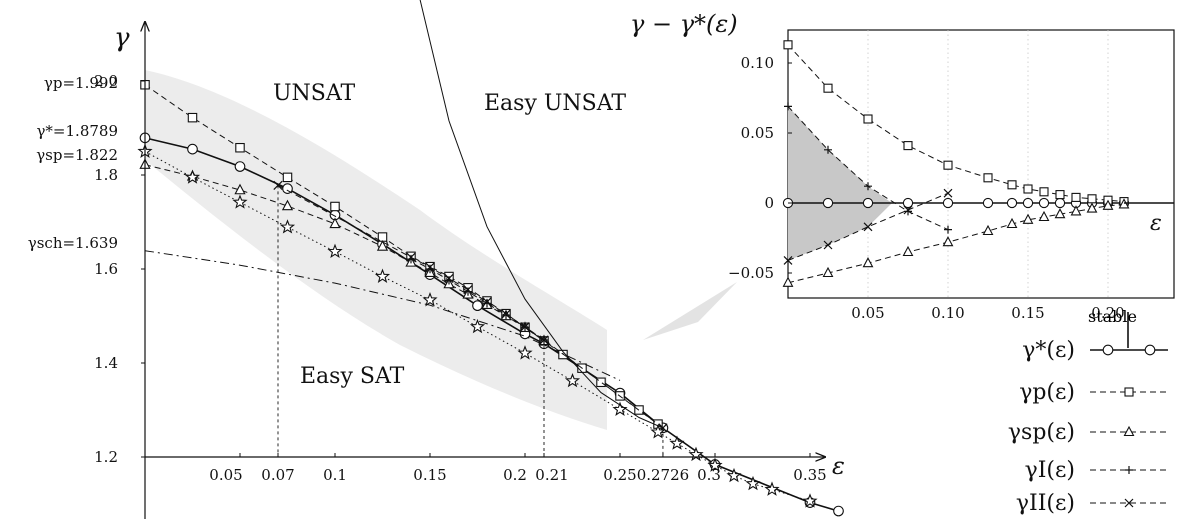 The image size is (1187, 519). What do you see at coordinates (277, 475) in the screenshot?
I see `x-tick-label: 0.07` at bounding box center [277, 475].